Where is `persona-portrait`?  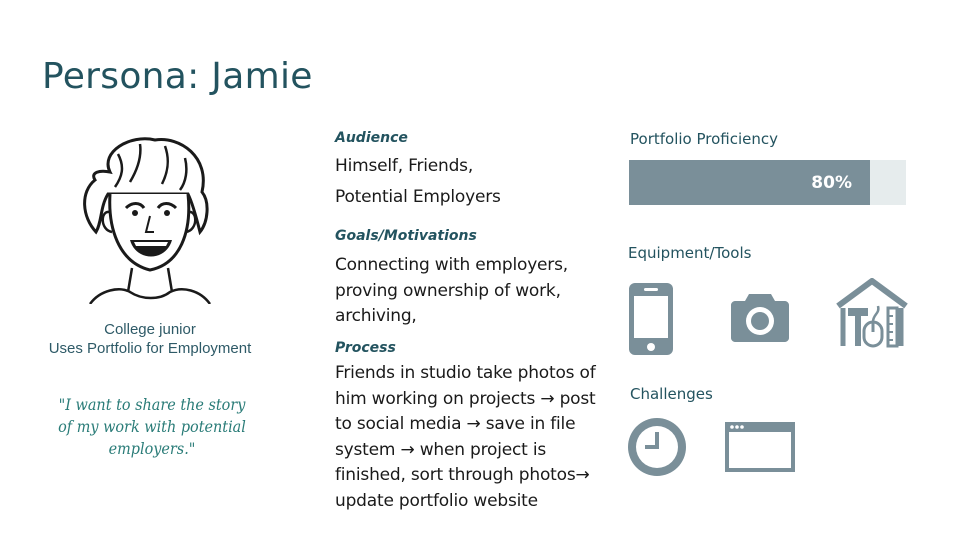
persona-portrait is located at coordinates (145, 218).